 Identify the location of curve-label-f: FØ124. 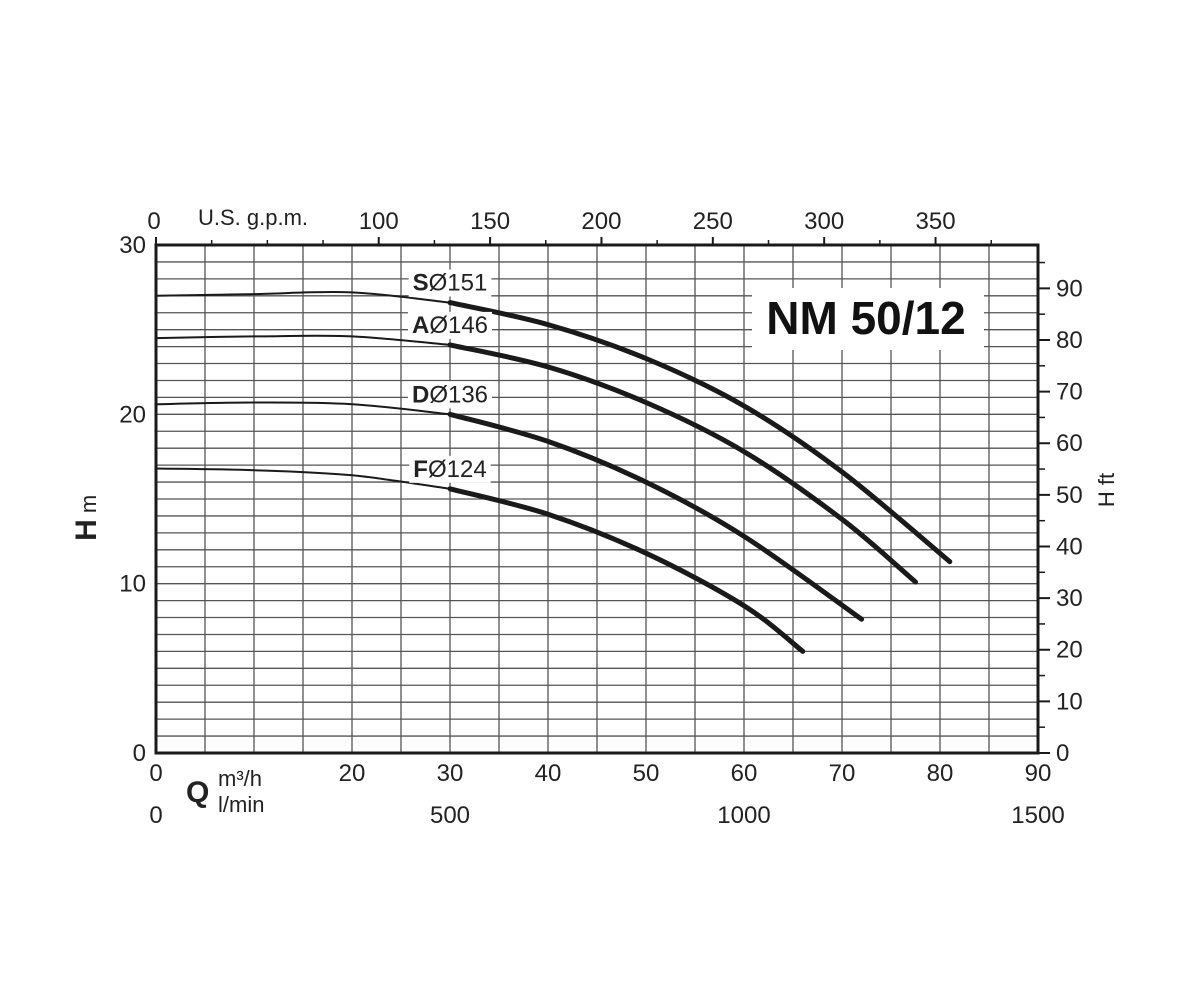
(449, 469).